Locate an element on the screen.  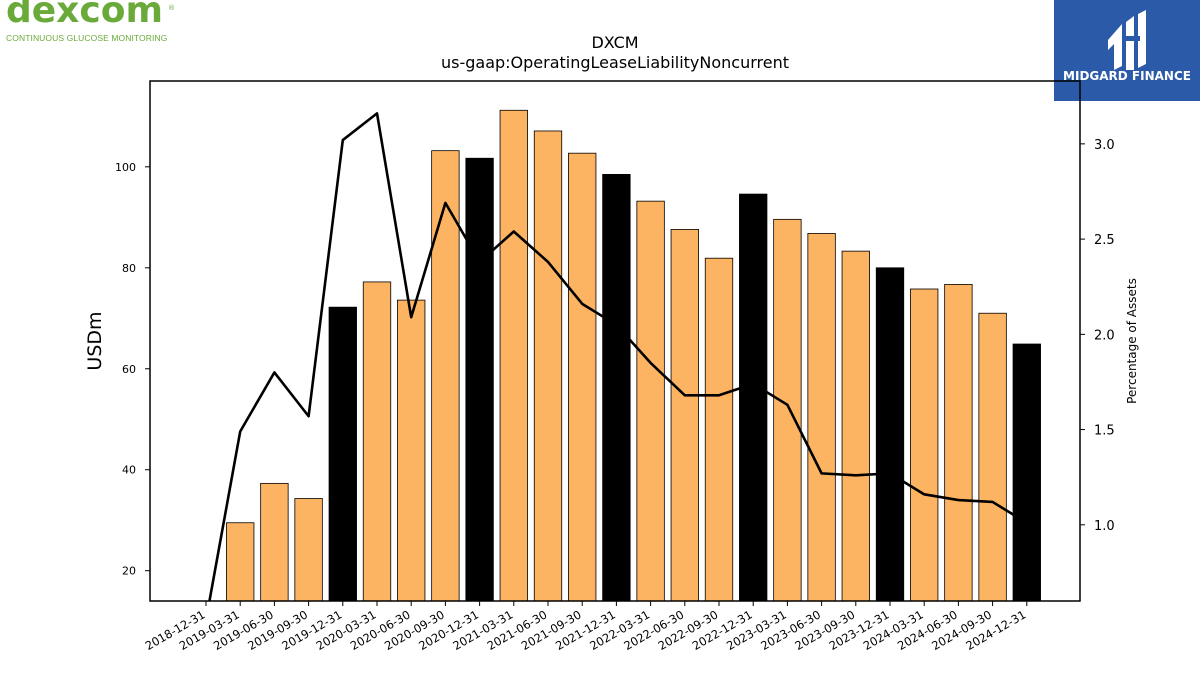
dexcom-wordmark: dexcom is located at coordinates (84, 15).